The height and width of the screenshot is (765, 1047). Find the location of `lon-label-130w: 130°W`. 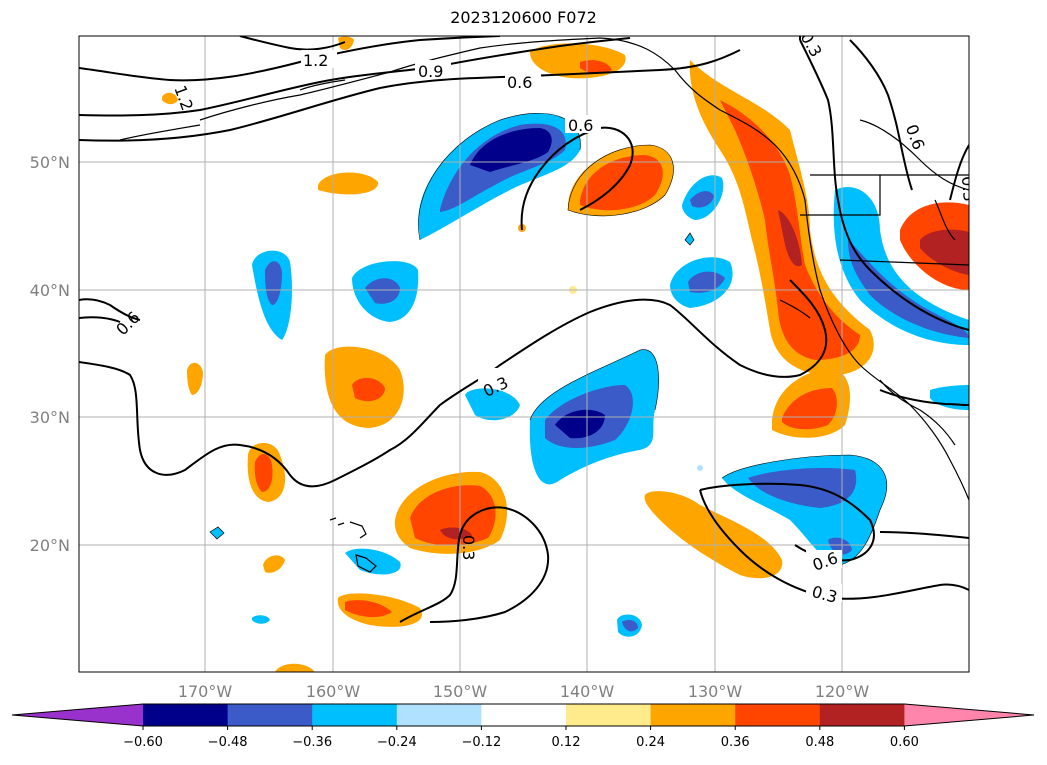

lon-label-130w: 130°W is located at coordinates (715, 691).